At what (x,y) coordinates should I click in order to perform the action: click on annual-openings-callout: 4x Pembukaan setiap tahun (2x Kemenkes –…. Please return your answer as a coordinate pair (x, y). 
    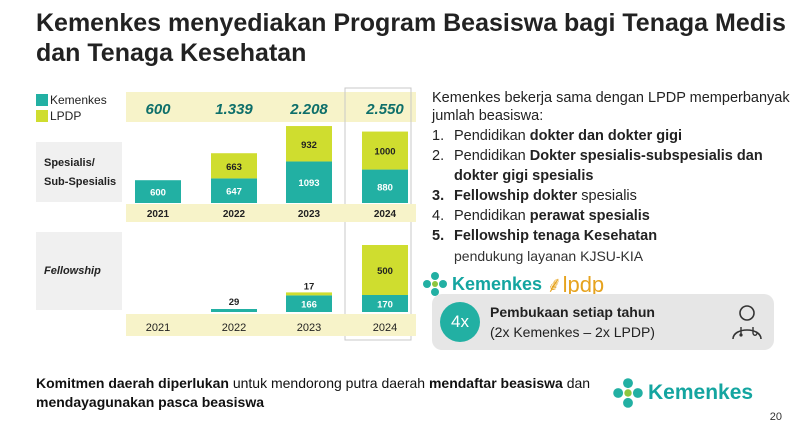
    Looking at the image, I should click on (603, 322).